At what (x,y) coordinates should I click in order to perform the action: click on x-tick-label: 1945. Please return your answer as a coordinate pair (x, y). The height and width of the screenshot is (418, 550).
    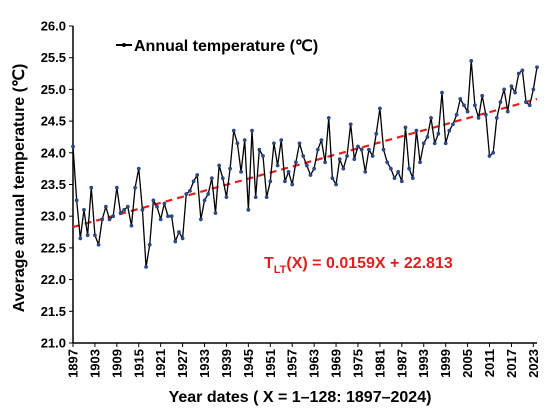
    Looking at the image, I should click on (248, 363).